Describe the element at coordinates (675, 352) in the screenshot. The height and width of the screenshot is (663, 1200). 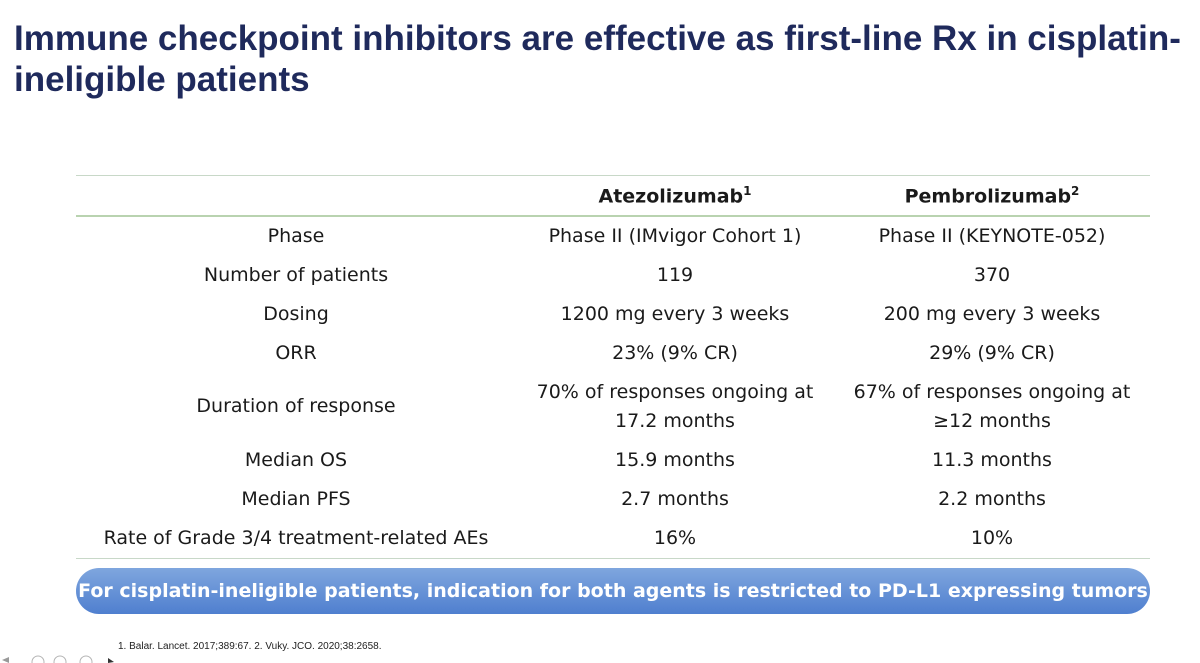
I see `atezolizumab-value: 23% (9% CR)` at that location.